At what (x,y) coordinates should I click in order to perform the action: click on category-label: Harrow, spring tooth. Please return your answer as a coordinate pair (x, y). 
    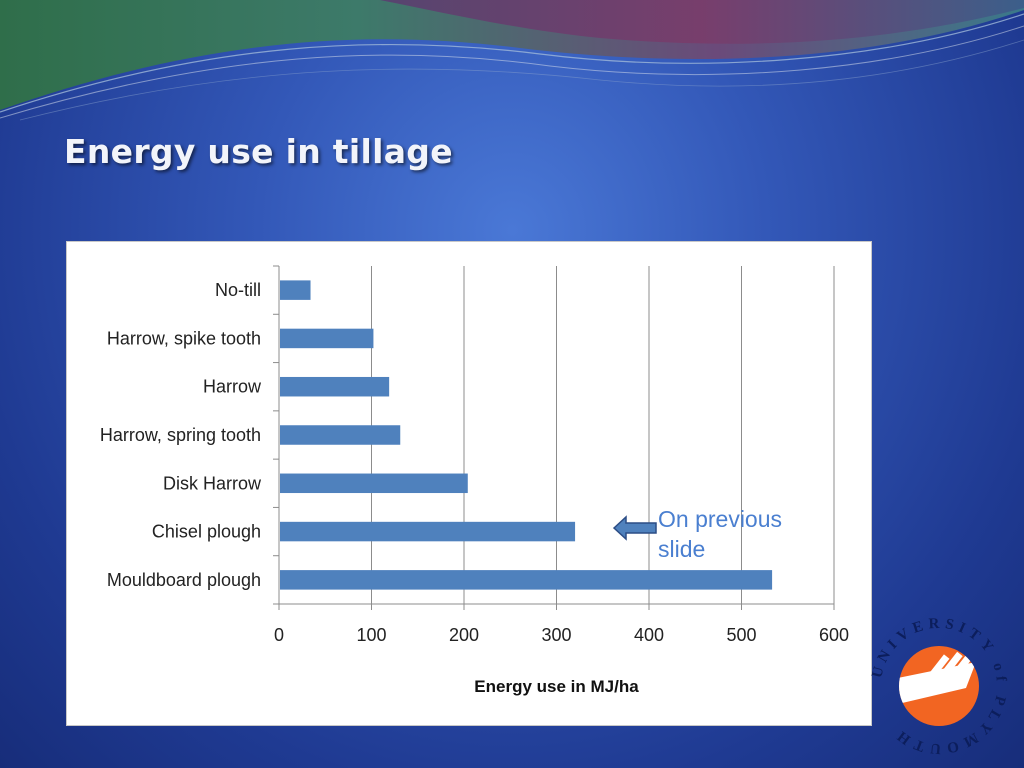
    Looking at the image, I should click on (180, 435).